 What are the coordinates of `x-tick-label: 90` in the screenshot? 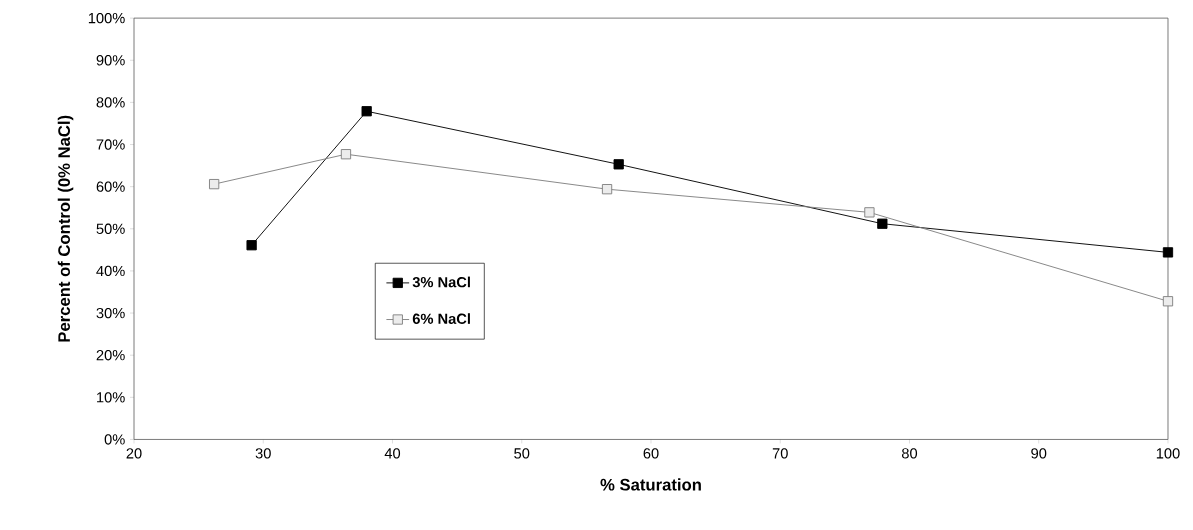 It's located at (1039, 453).